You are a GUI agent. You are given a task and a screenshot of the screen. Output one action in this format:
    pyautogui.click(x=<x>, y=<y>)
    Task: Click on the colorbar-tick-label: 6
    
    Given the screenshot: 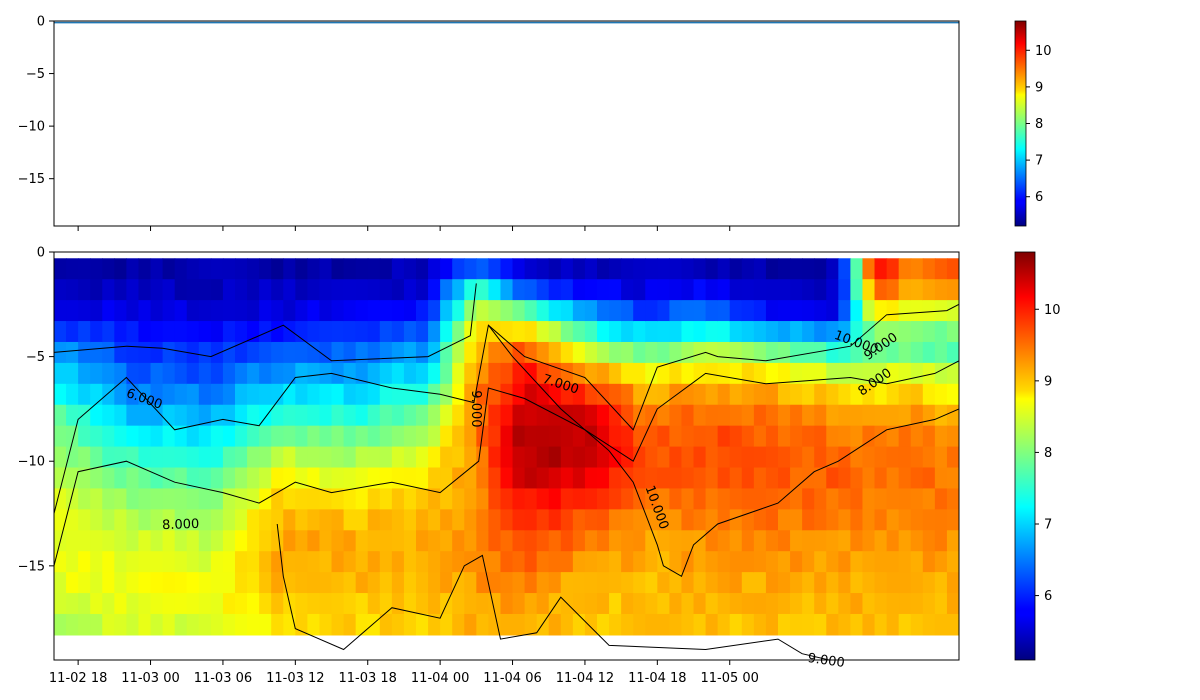 What is the action you would take?
    pyautogui.click(x=1048, y=596)
    